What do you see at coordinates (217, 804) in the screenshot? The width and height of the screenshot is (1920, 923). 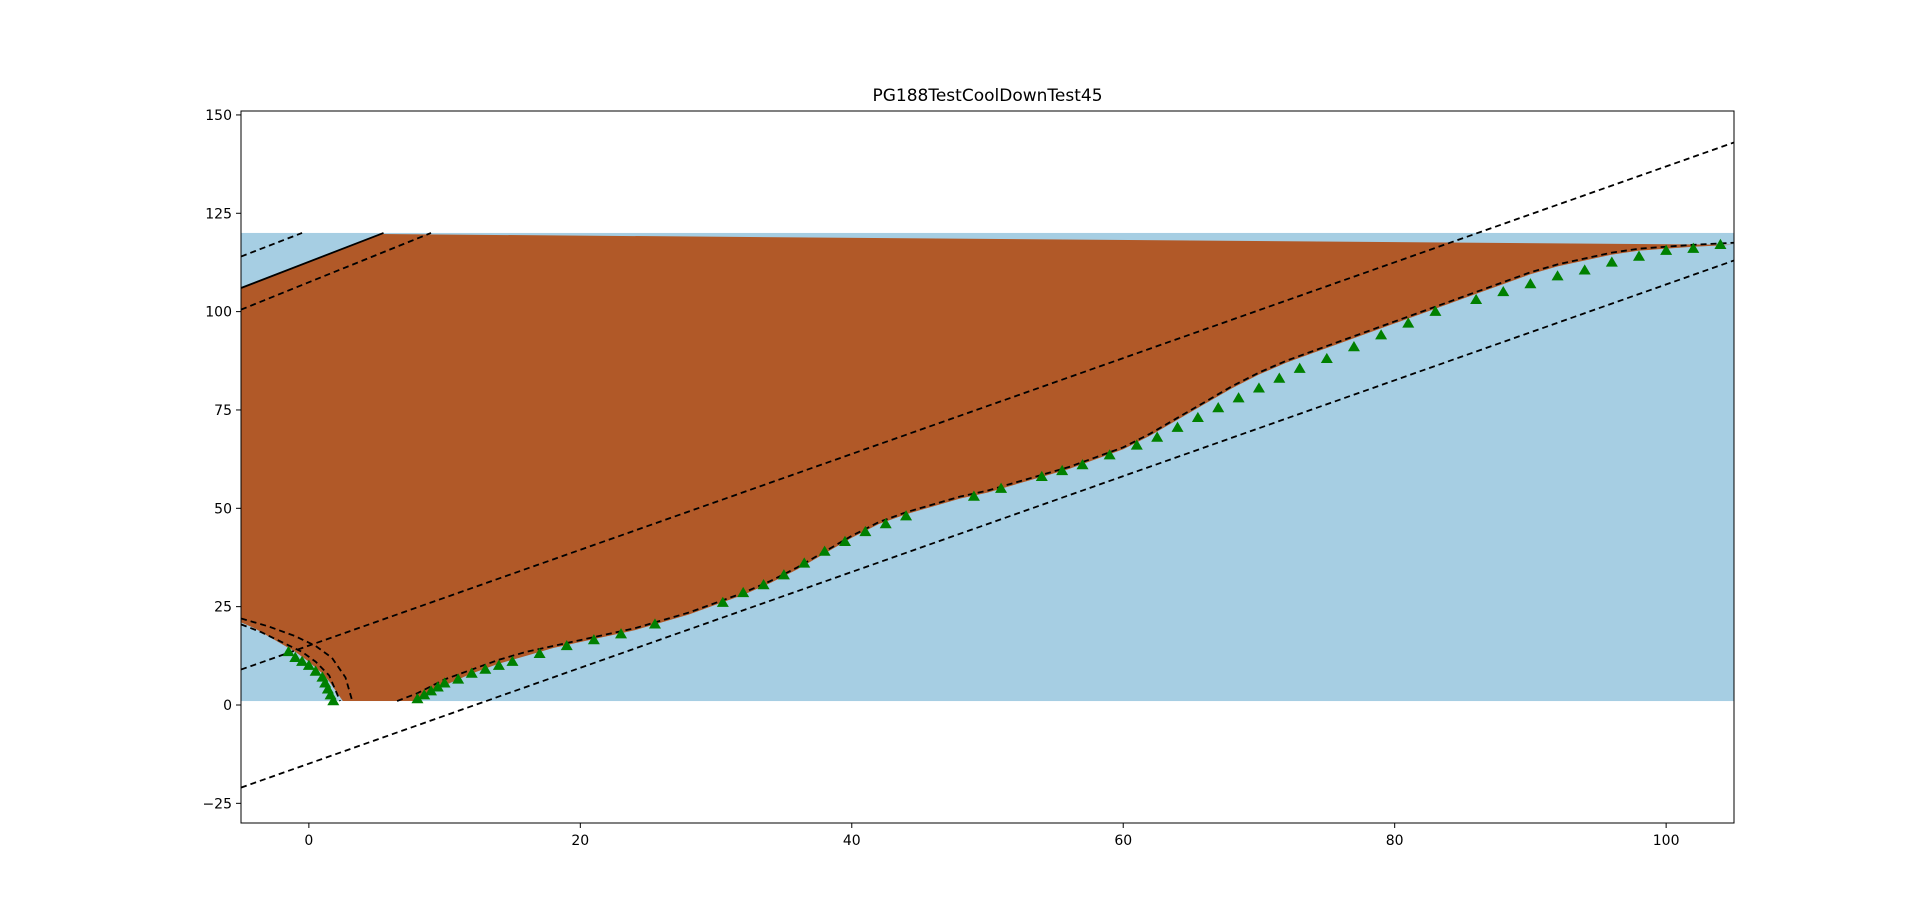 I see `y-tick-label: −25` at bounding box center [217, 804].